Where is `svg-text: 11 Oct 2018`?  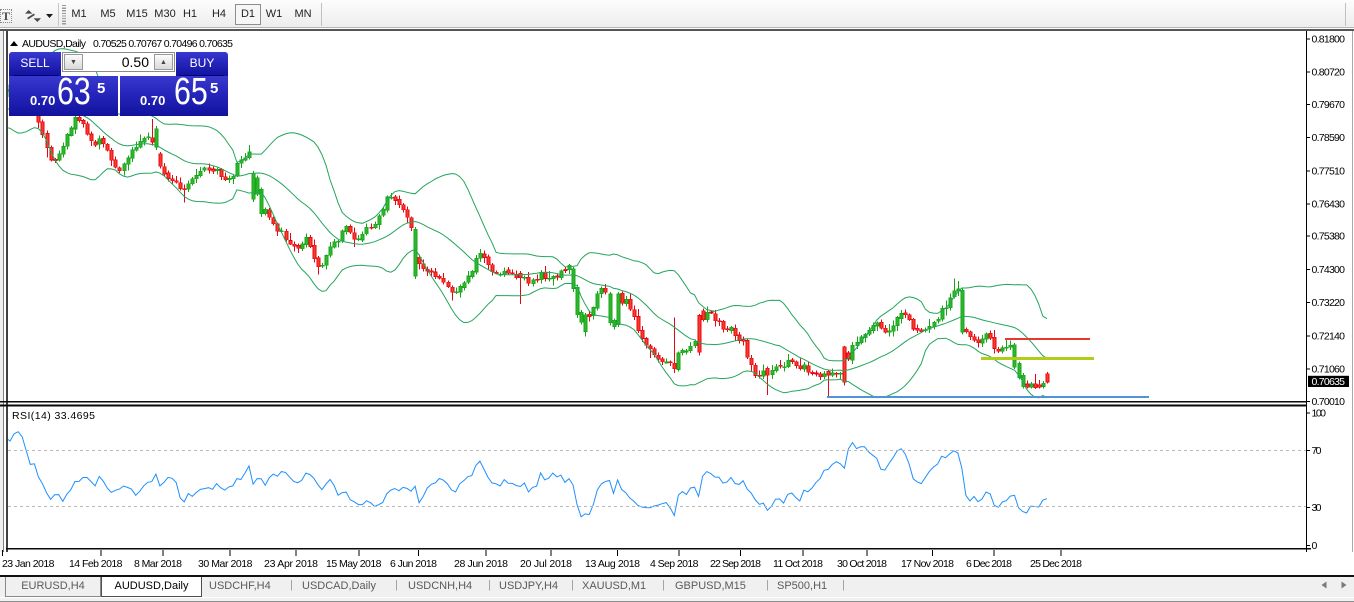
svg-text: 11 Oct 2018 is located at coordinates (798, 564).